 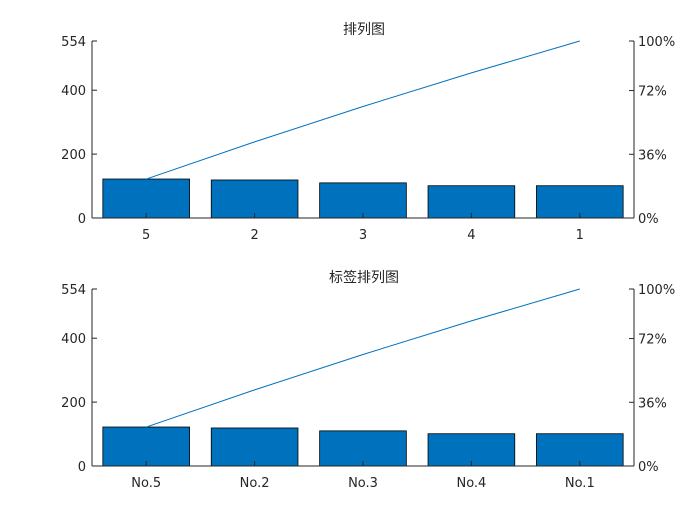 I want to click on x-tick-label: 4, so click(x=471, y=235).